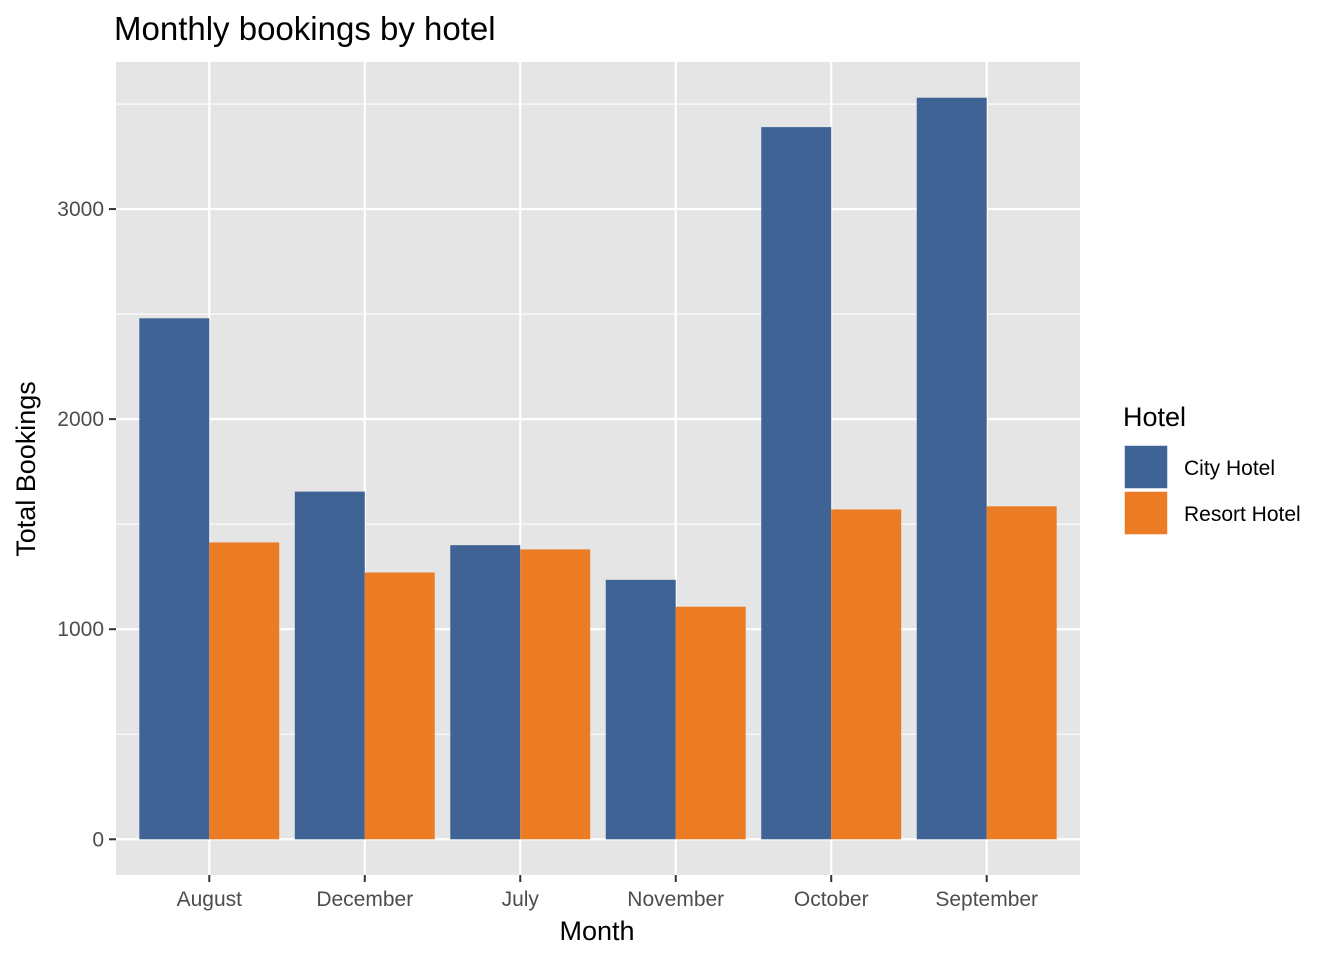  I want to click on legend: Hotel City Hotel Resort Hotel, so click(1212, 469).